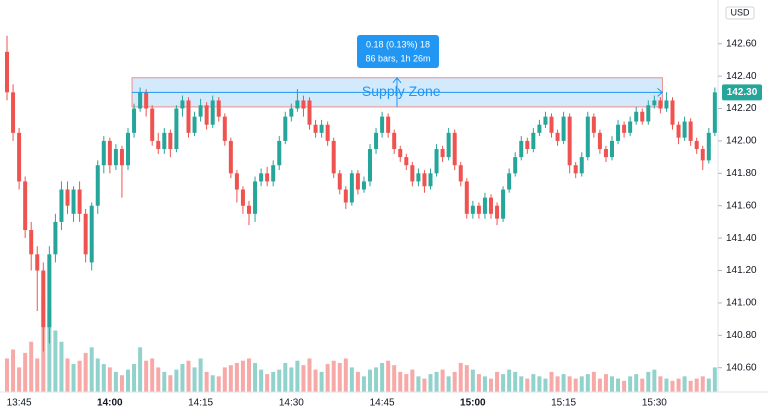  I want to click on y-tick-label: 142.60, so click(741, 43).